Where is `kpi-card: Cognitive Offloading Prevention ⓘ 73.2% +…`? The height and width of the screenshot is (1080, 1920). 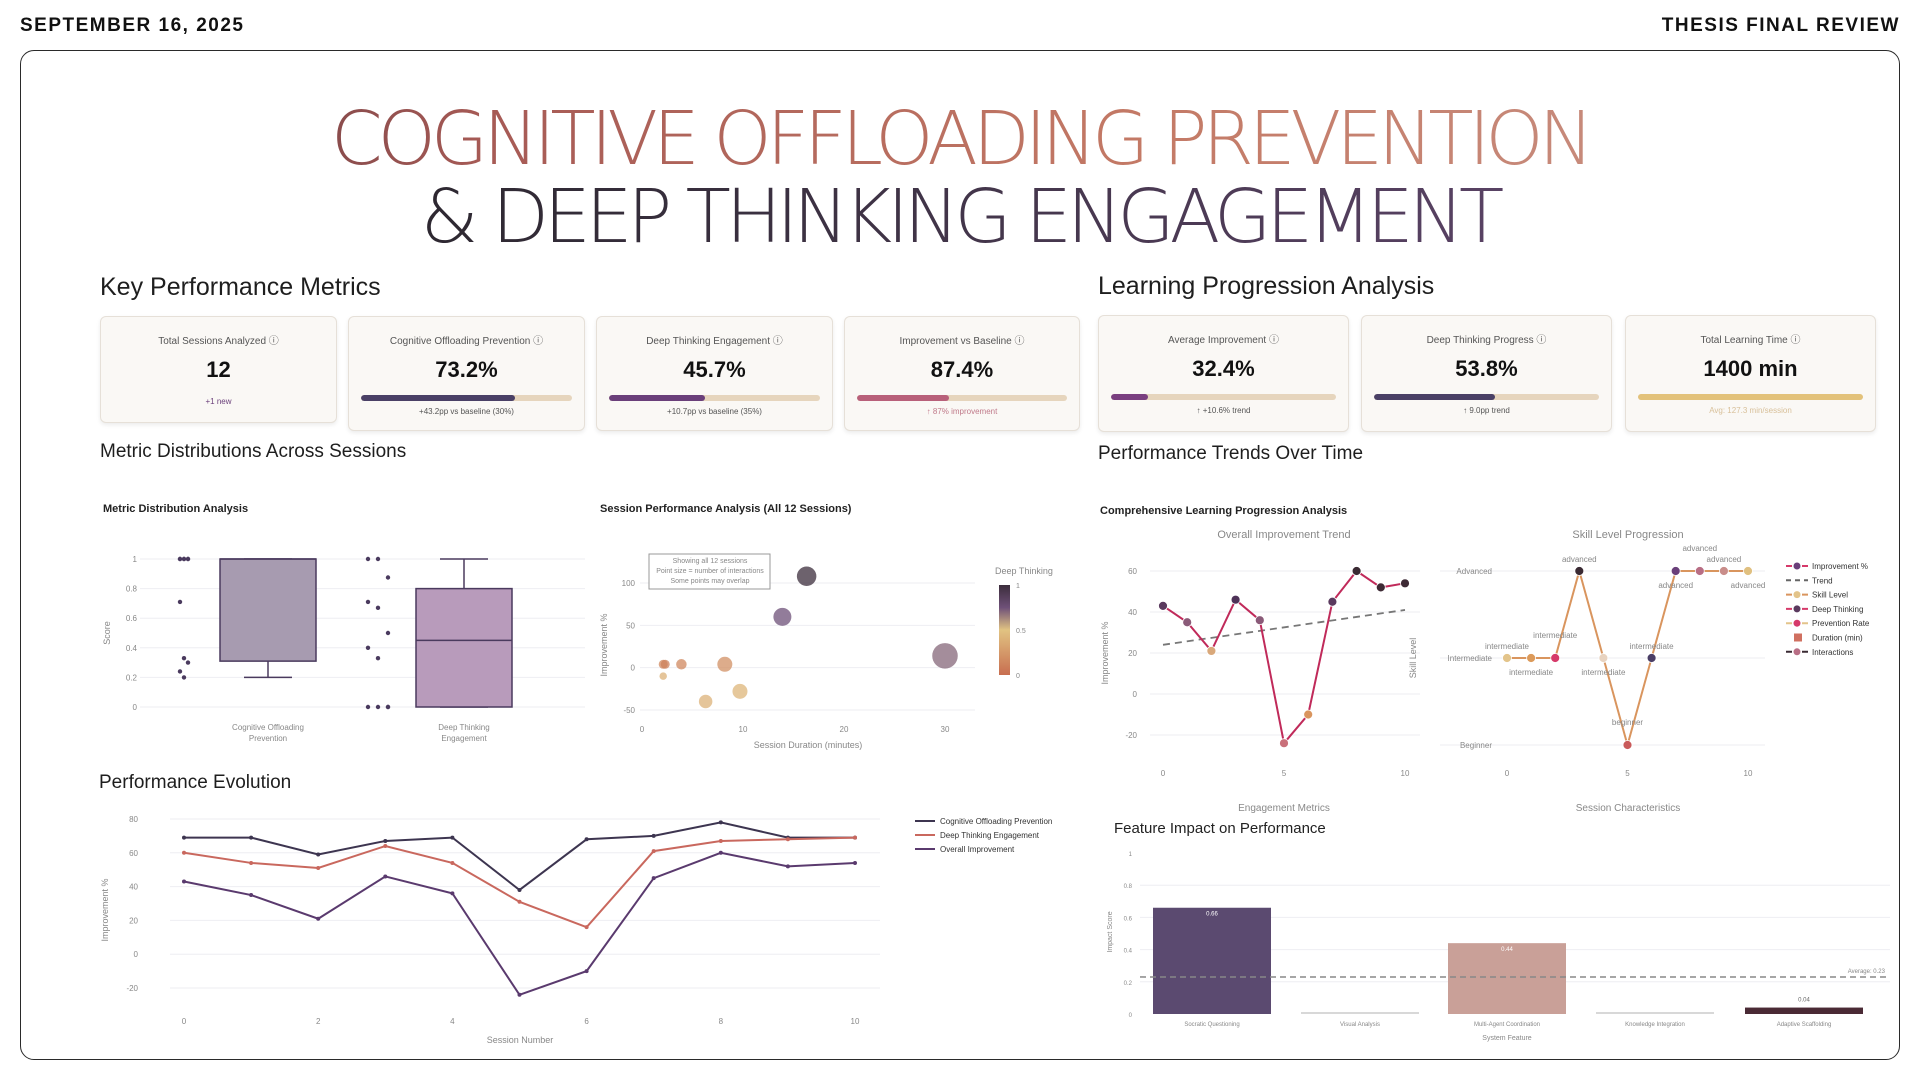 kpi-card: Cognitive Offloading Prevention ⓘ 73.2% +… is located at coordinates (466, 373).